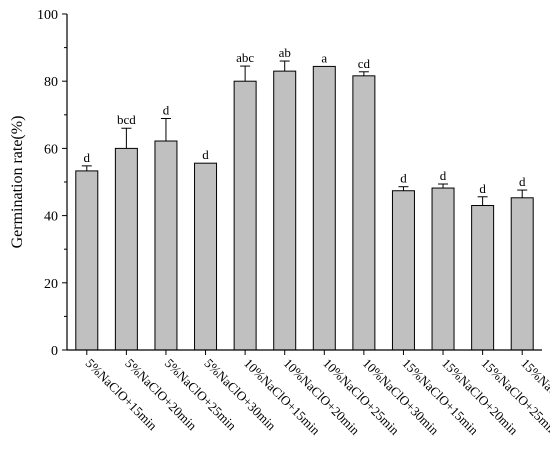 The image size is (550, 458). What do you see at coordinates (87, 157) in the screenshot?
I see `significance-label-1: d` at bounding box center [87, 157].